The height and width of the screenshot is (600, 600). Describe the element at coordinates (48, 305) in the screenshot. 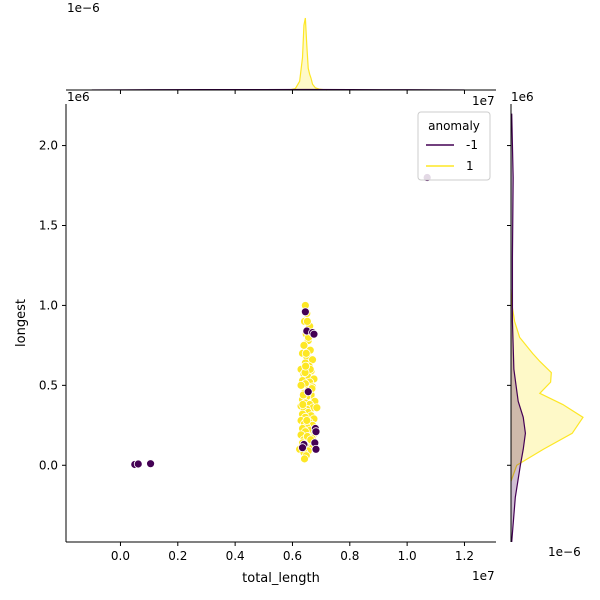

I see `y-tick-label: 1.0` at that location.